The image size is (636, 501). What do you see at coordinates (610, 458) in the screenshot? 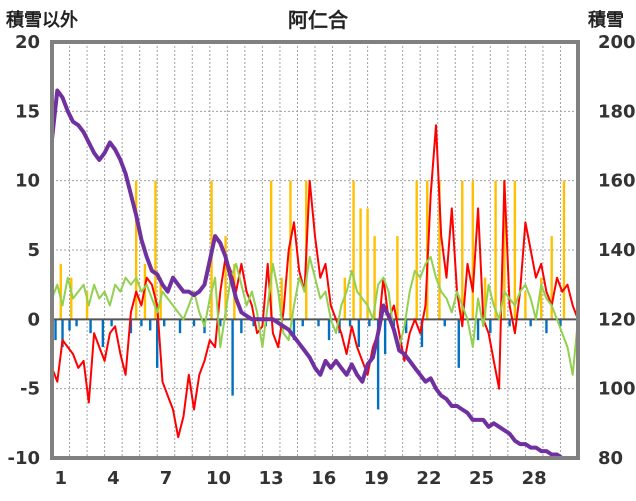
I see `y-right-tick-label: 80` at bounding box center [610, 458].